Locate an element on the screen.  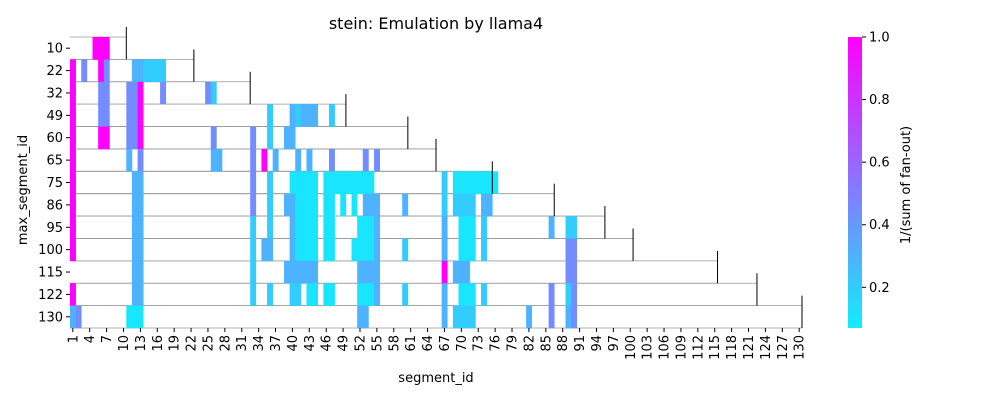
x-tick-label: 28 is located at coordinates (225, 343).